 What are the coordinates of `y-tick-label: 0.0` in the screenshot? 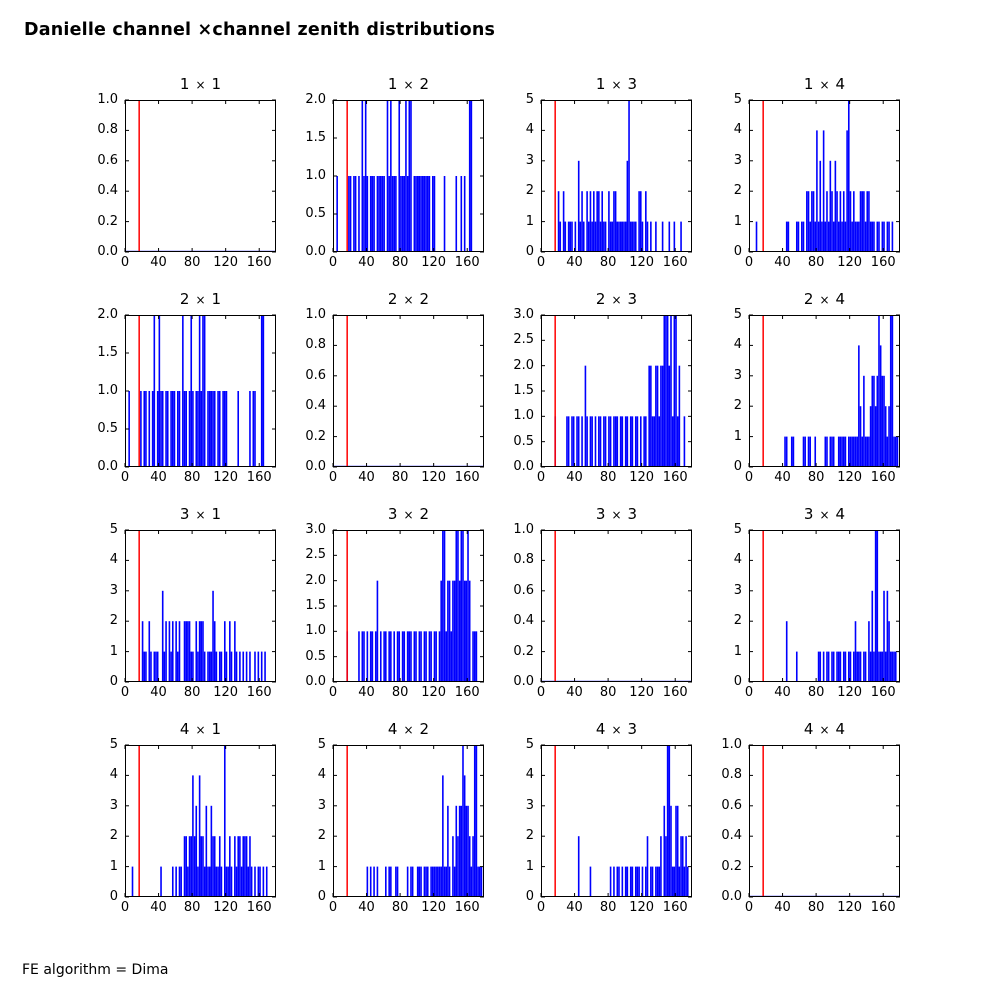 It's located at (315, 681).